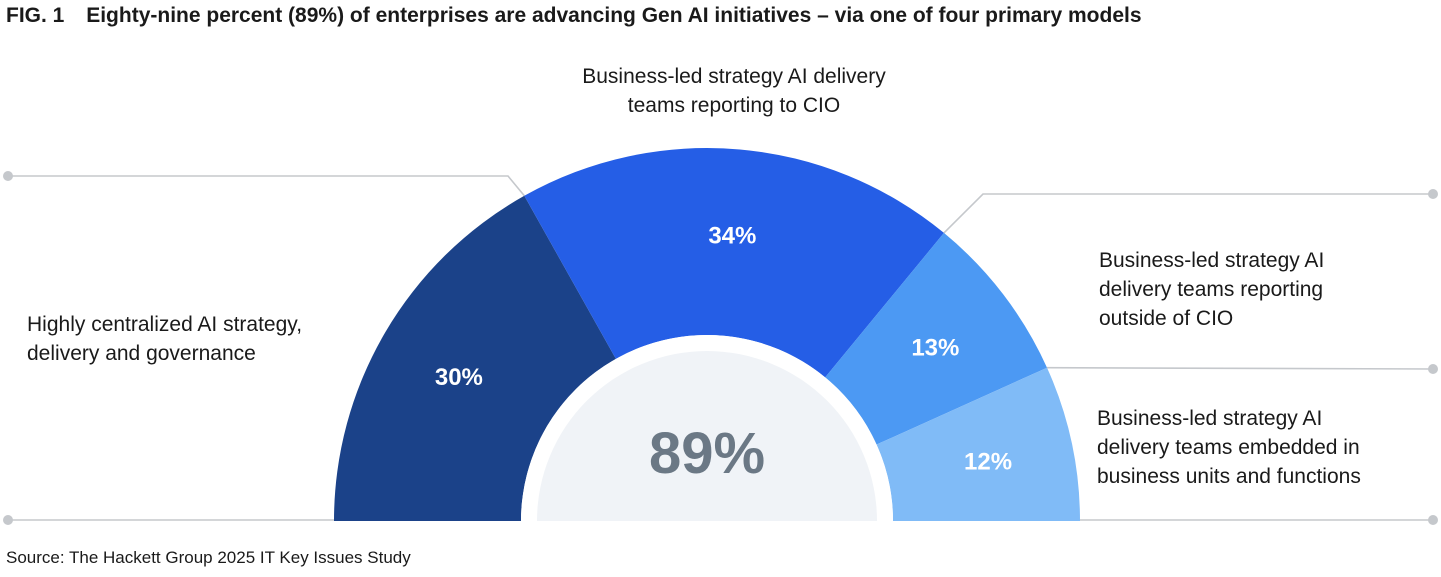  I want to click on baseline-dot-right, so click(1433, 520).